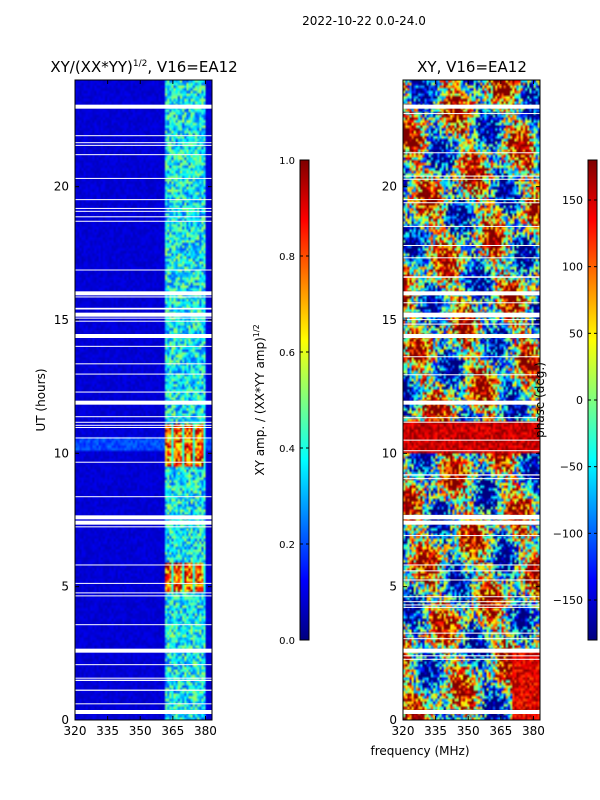 This screenshot has height=800, width=600. I want to click on colorbar-1-tick-label-2: 0.4, so click(287, 449).